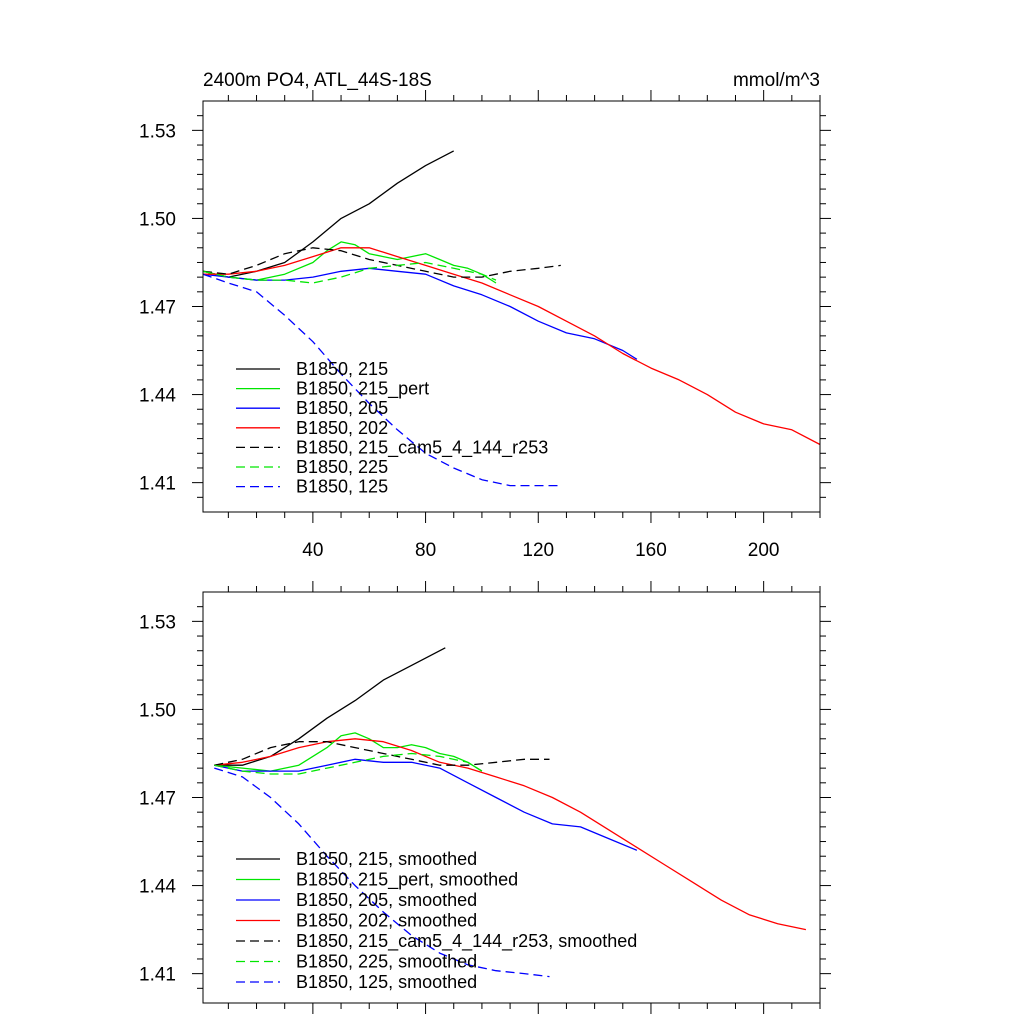 This screenshot has height=1024, width=1024. Describe the element at coordinates (538, 550) in the screenshot. I see `x-tick-label: 120` at that location.